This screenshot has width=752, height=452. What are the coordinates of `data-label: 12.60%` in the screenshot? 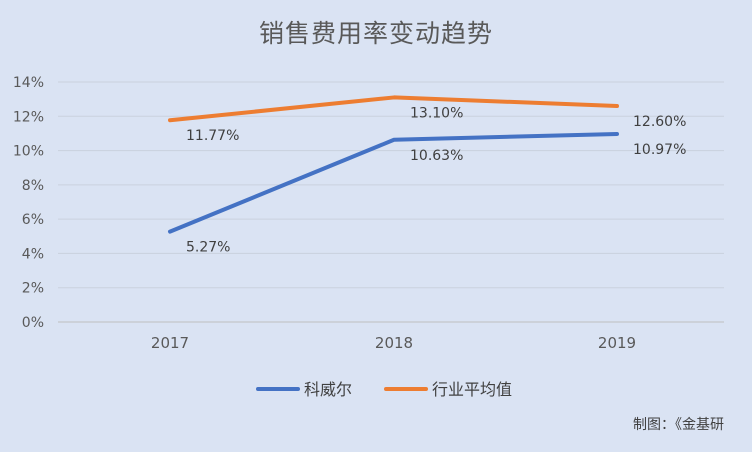 It's located at (659, 122).